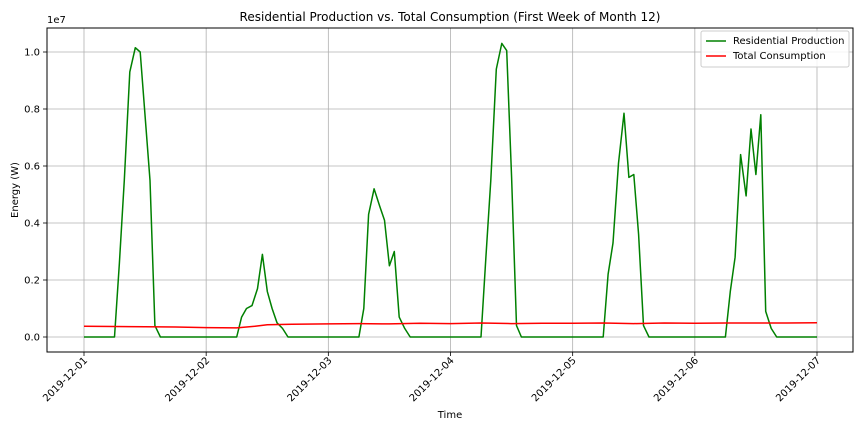 The width and height of the screenshot is (864, 432). Describe the element at coordinates (450, 325) in the screenshot. I see `series-line-total-consumption` at that location.